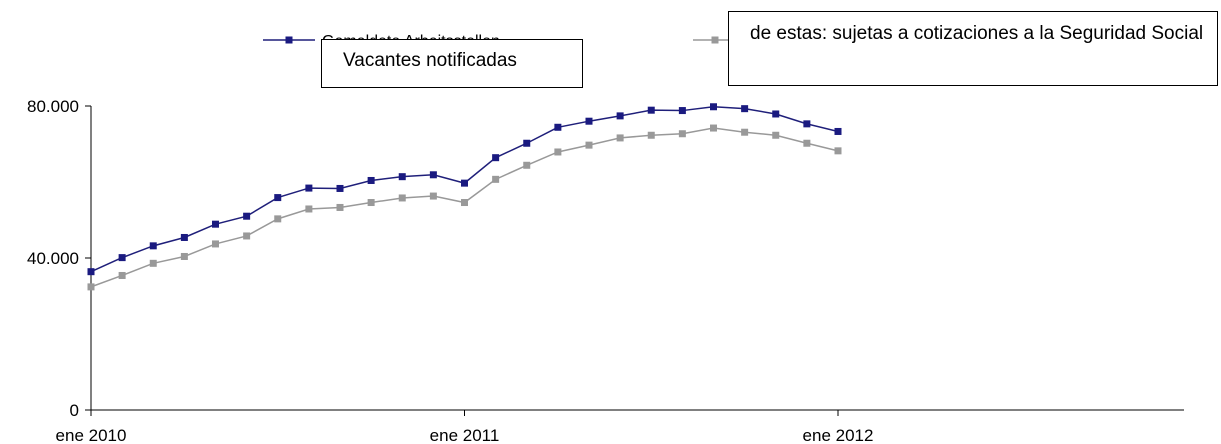 The width and height of the screenshot is (1221, 444). What do you see at coordinates (465, 435) in the screenshot?
I see `x-tick-label: ene 2011` at bounding box center [465, 435].